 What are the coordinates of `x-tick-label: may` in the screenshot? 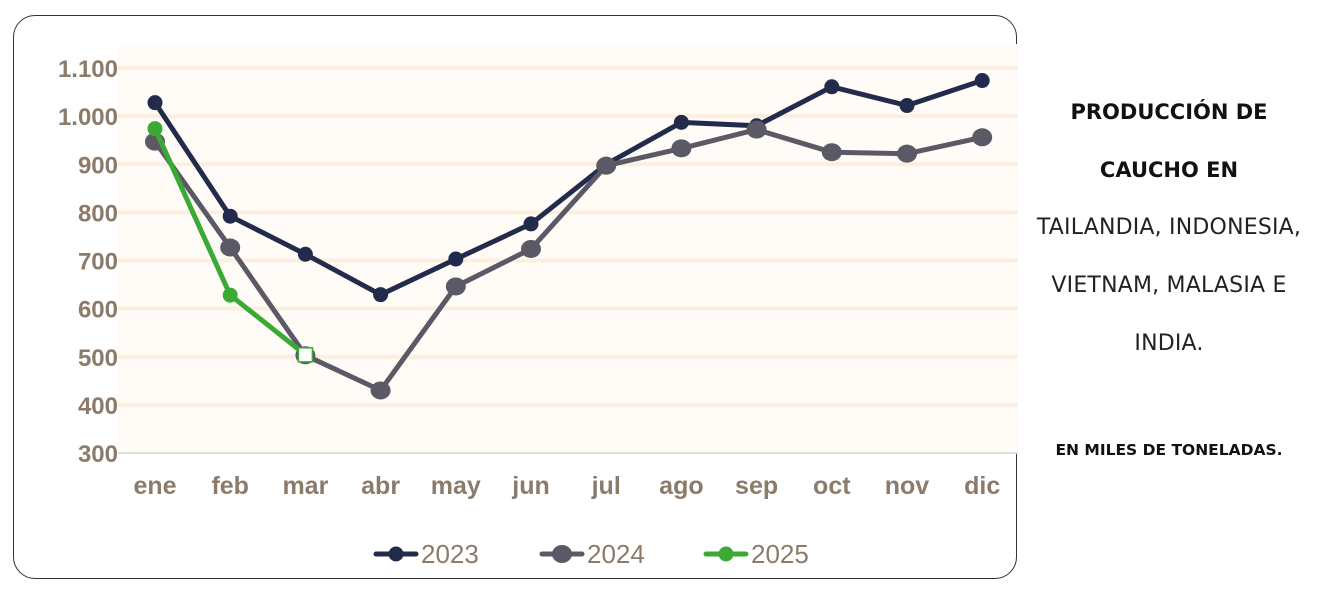 It's located at (456, 486).